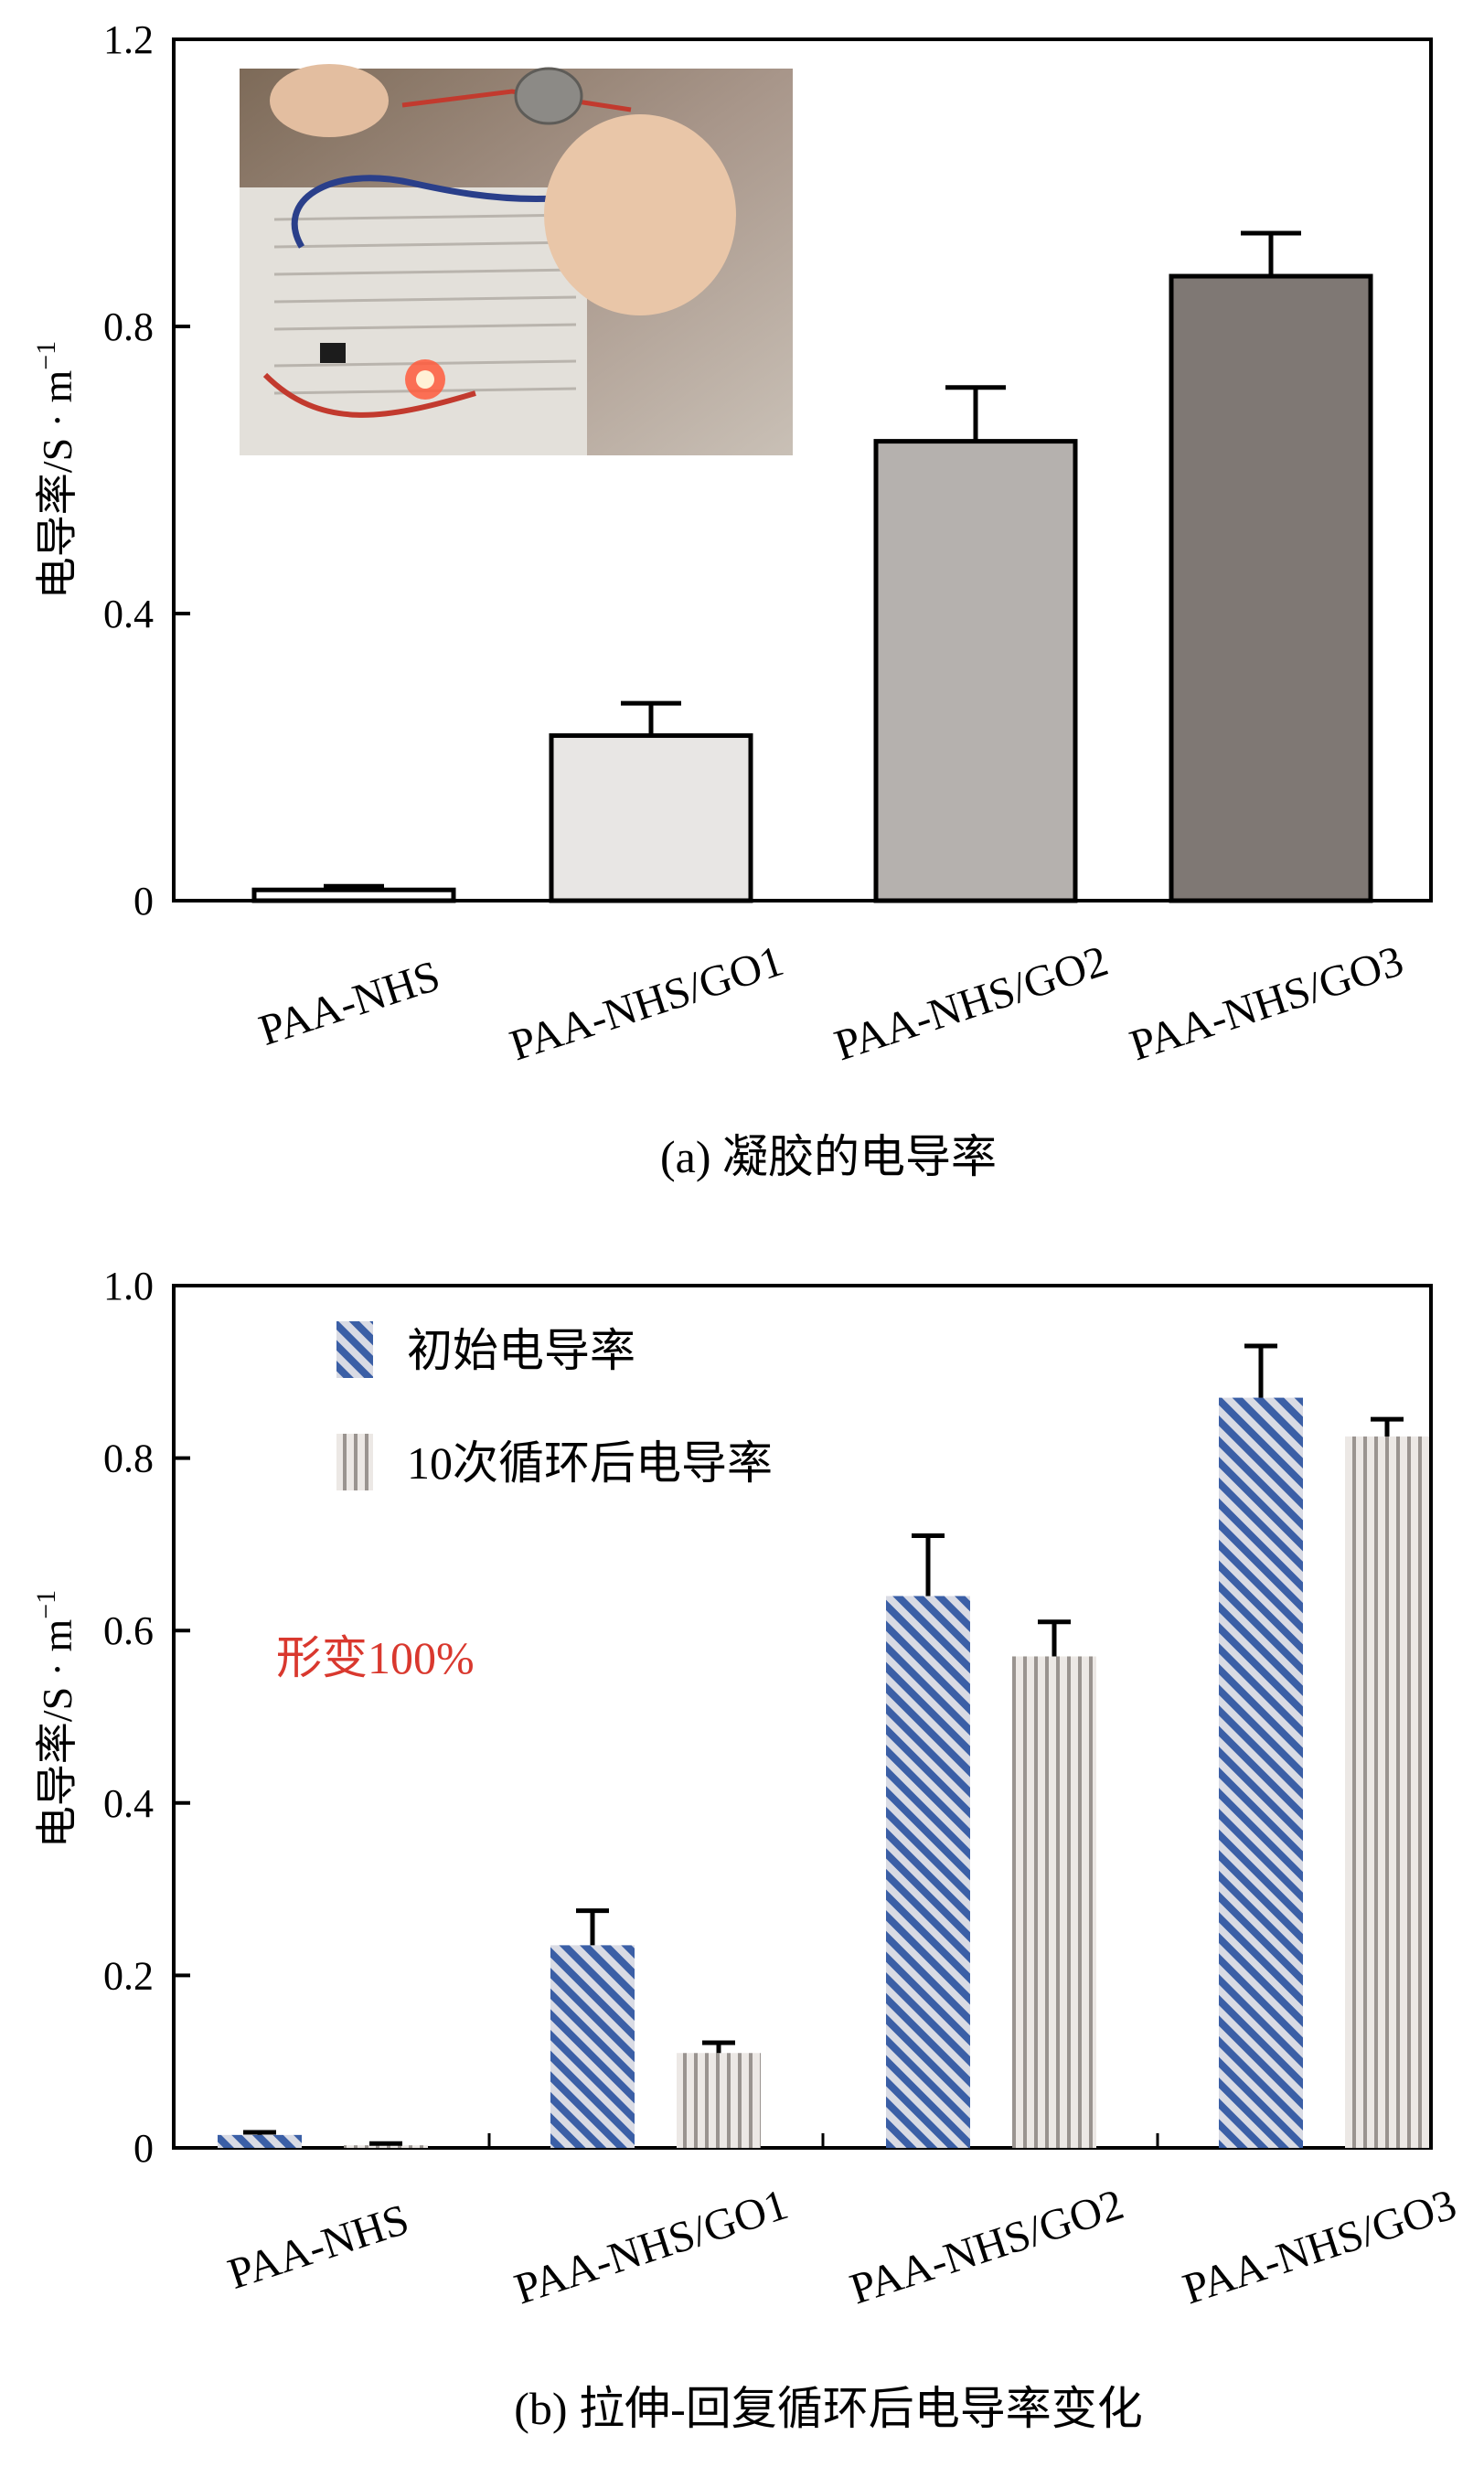  What do you see at coordinates (128, 1458) in the screenshot?
I see `panel-b-y-tick-label: 0.8` at bounding box center [128, 1458].